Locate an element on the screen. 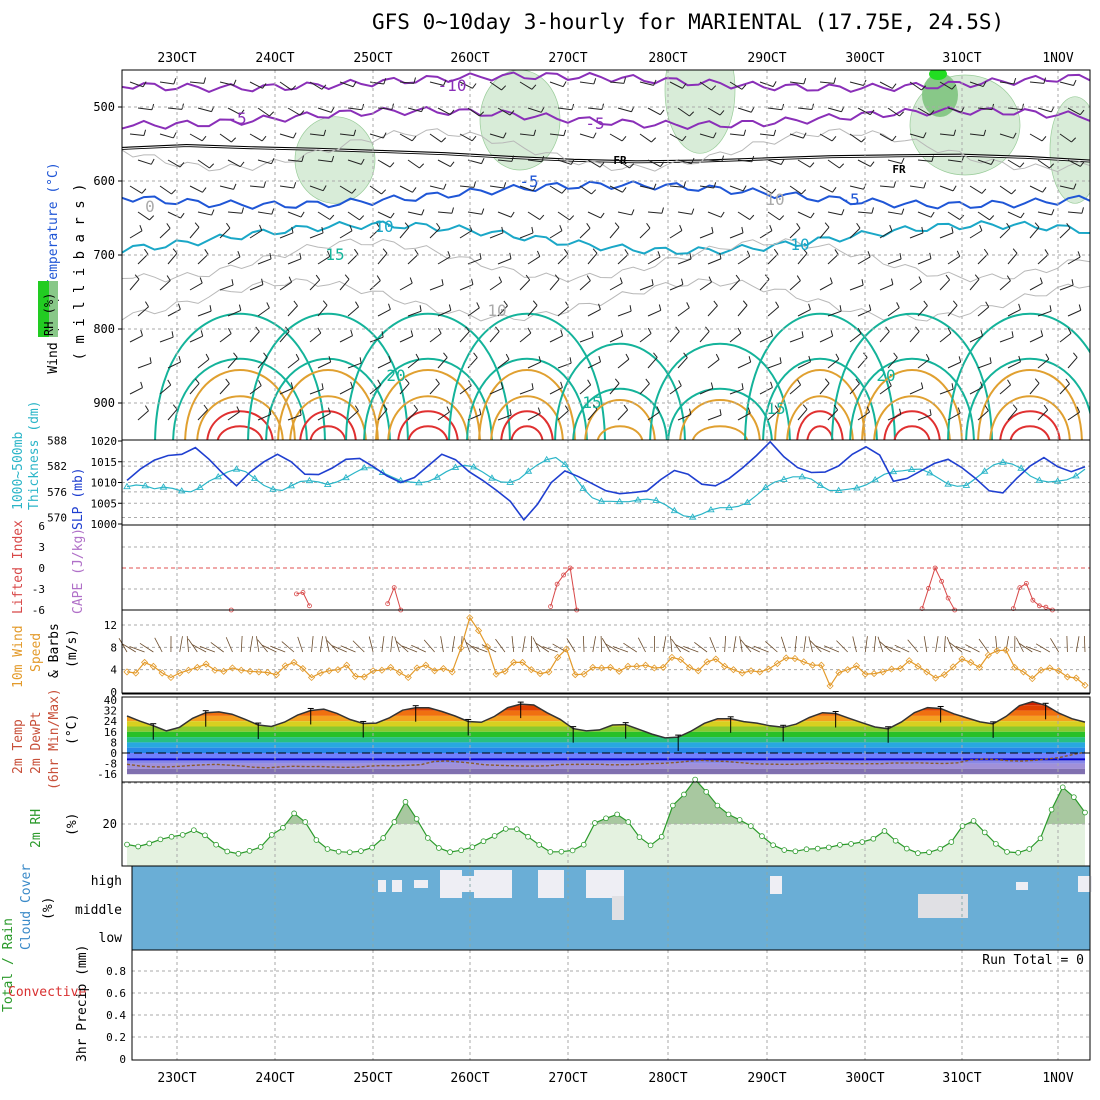 The image size is (1100, 1100). top-axis-label: 27OCT is located at coordinates (567, 58).